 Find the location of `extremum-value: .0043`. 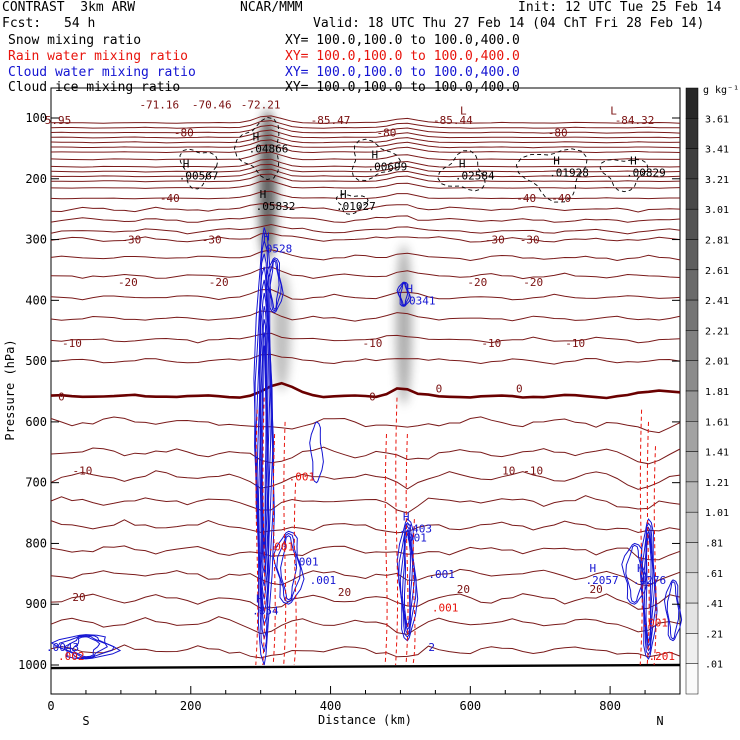

extremum-value: .0043 is located at coordinates (62, 647).